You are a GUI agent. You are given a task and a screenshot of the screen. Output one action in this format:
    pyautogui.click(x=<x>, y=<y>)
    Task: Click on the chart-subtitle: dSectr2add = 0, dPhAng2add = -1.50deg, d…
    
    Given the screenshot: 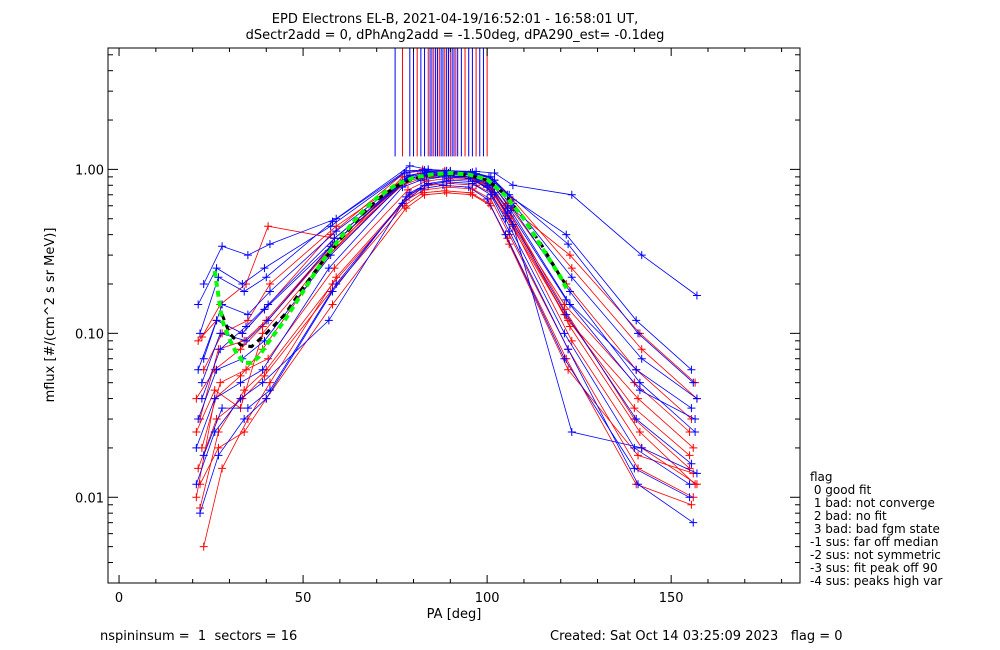 What is the action you would take?
    pyautogui.click(x=455, y=35)
    